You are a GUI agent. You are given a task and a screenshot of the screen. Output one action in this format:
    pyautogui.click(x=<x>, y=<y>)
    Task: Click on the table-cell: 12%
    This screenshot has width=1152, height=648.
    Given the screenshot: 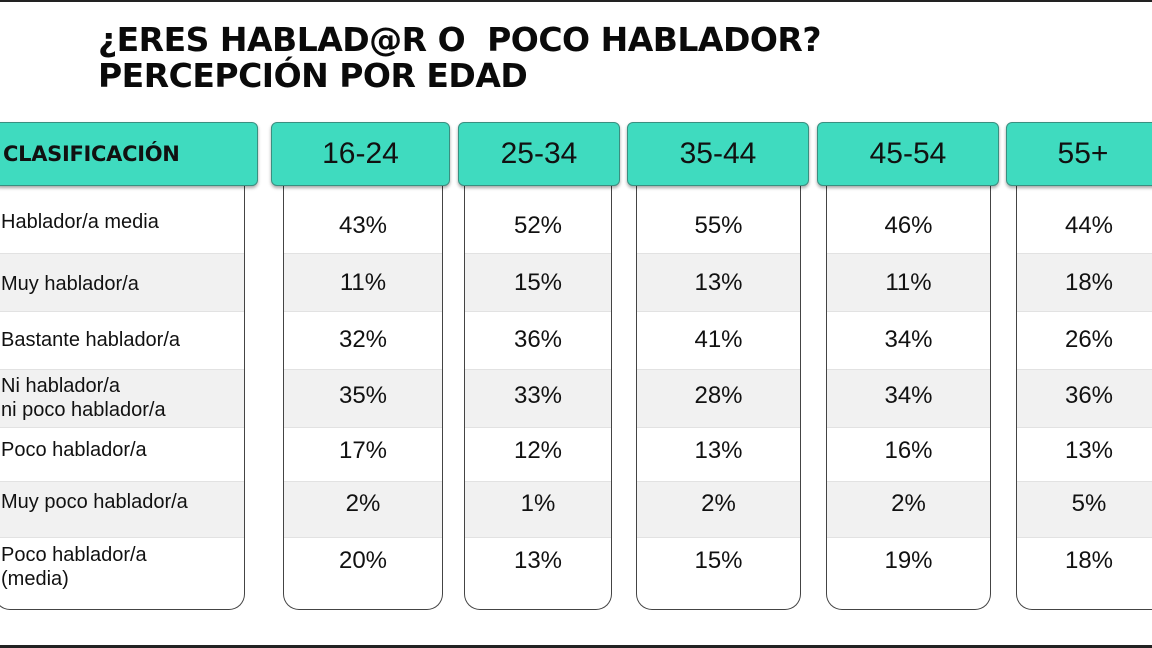 What is the action you would take?
    pyautogui.click(x=538, y=455)
    